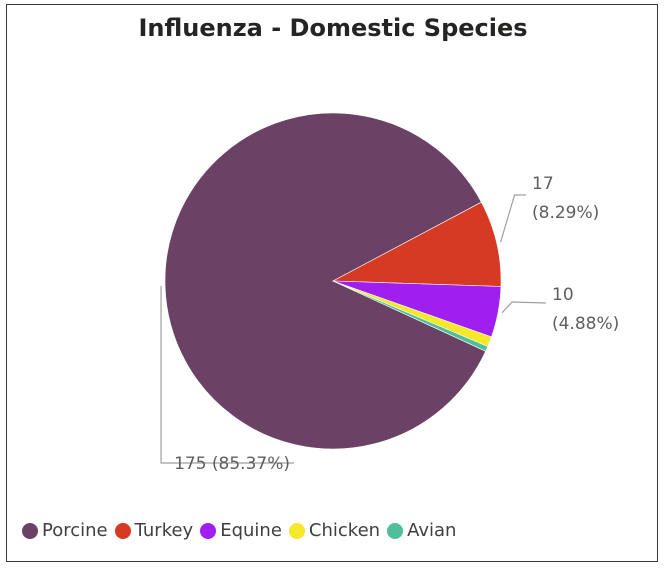 The width and height of the screenshot is (666, 570). What do you see at coordinates (251, 530) in the screenshot?
I see `legend-label: Equine` at bounding box center [251, 530].